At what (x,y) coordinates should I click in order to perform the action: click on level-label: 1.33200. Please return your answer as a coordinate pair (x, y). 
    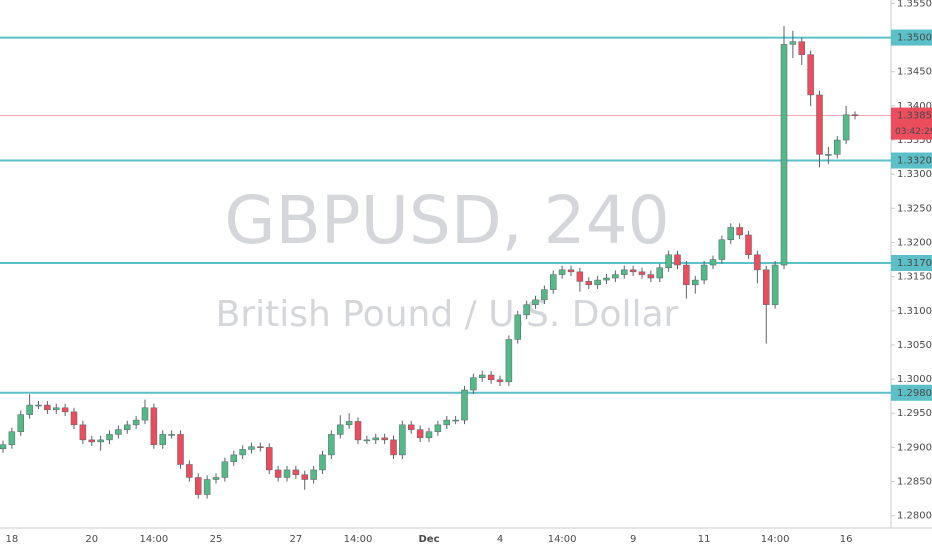
    Looking at the image, I should click on (914, 161).